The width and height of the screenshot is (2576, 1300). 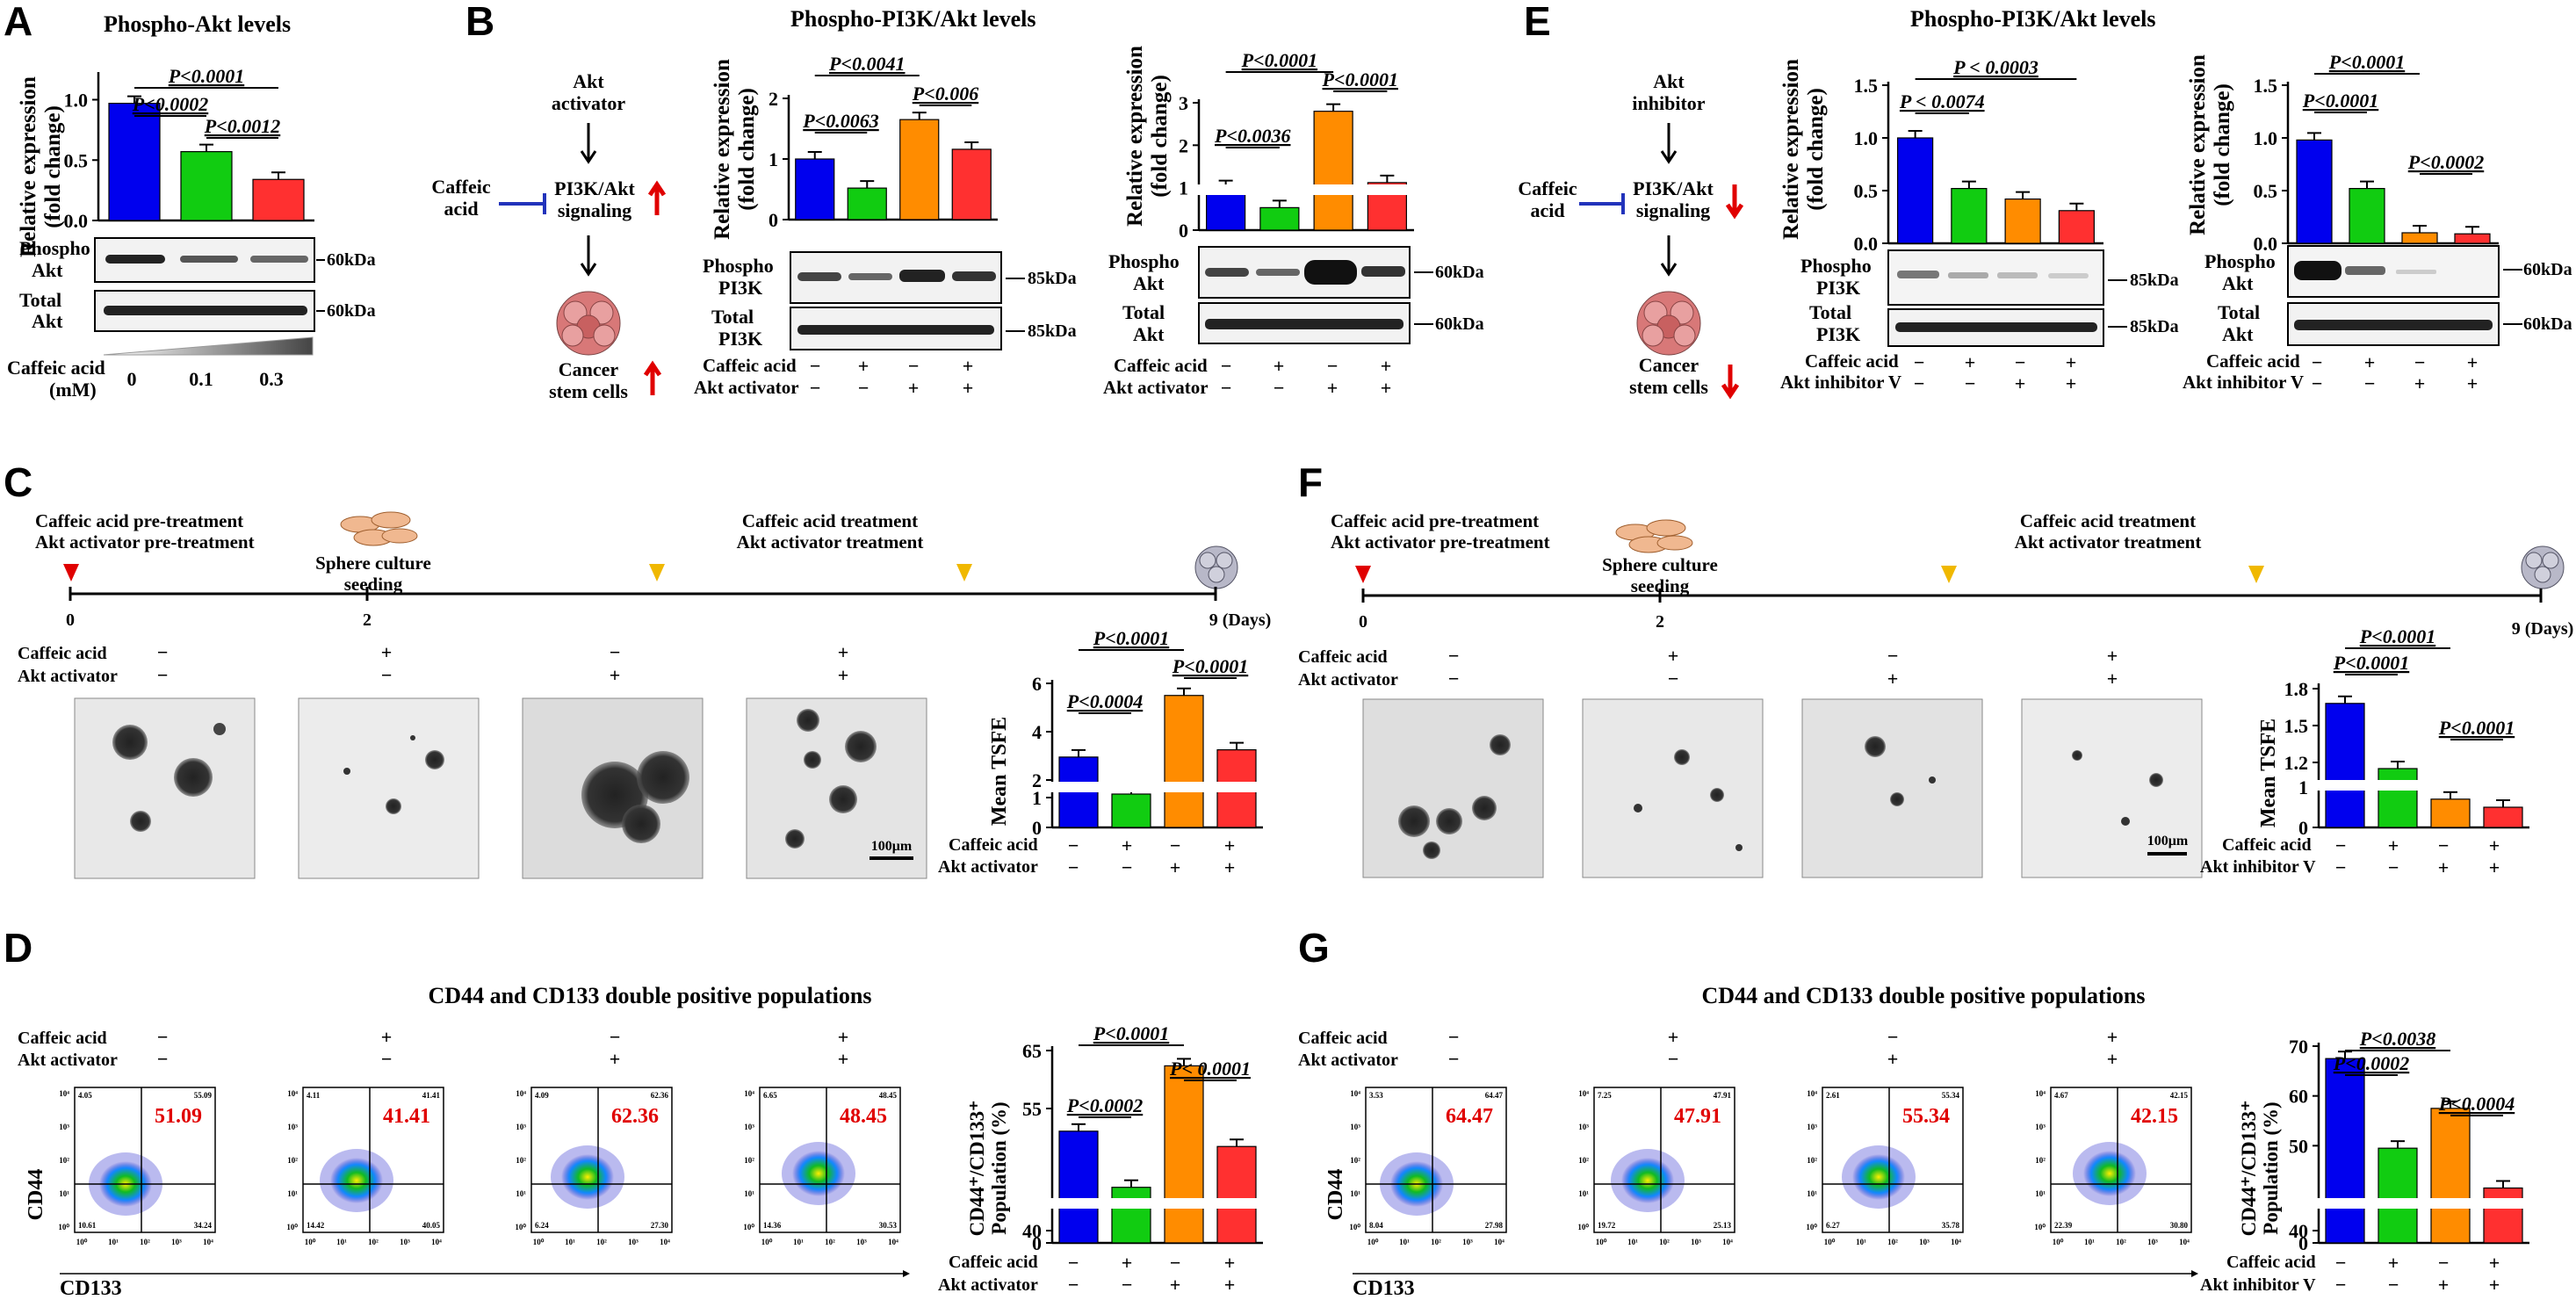 What do you see at coordinates (1240, 620) in the screenshot?
I see `panel-c-day9: 9 (Days)` at bounding box center [1240, 620].